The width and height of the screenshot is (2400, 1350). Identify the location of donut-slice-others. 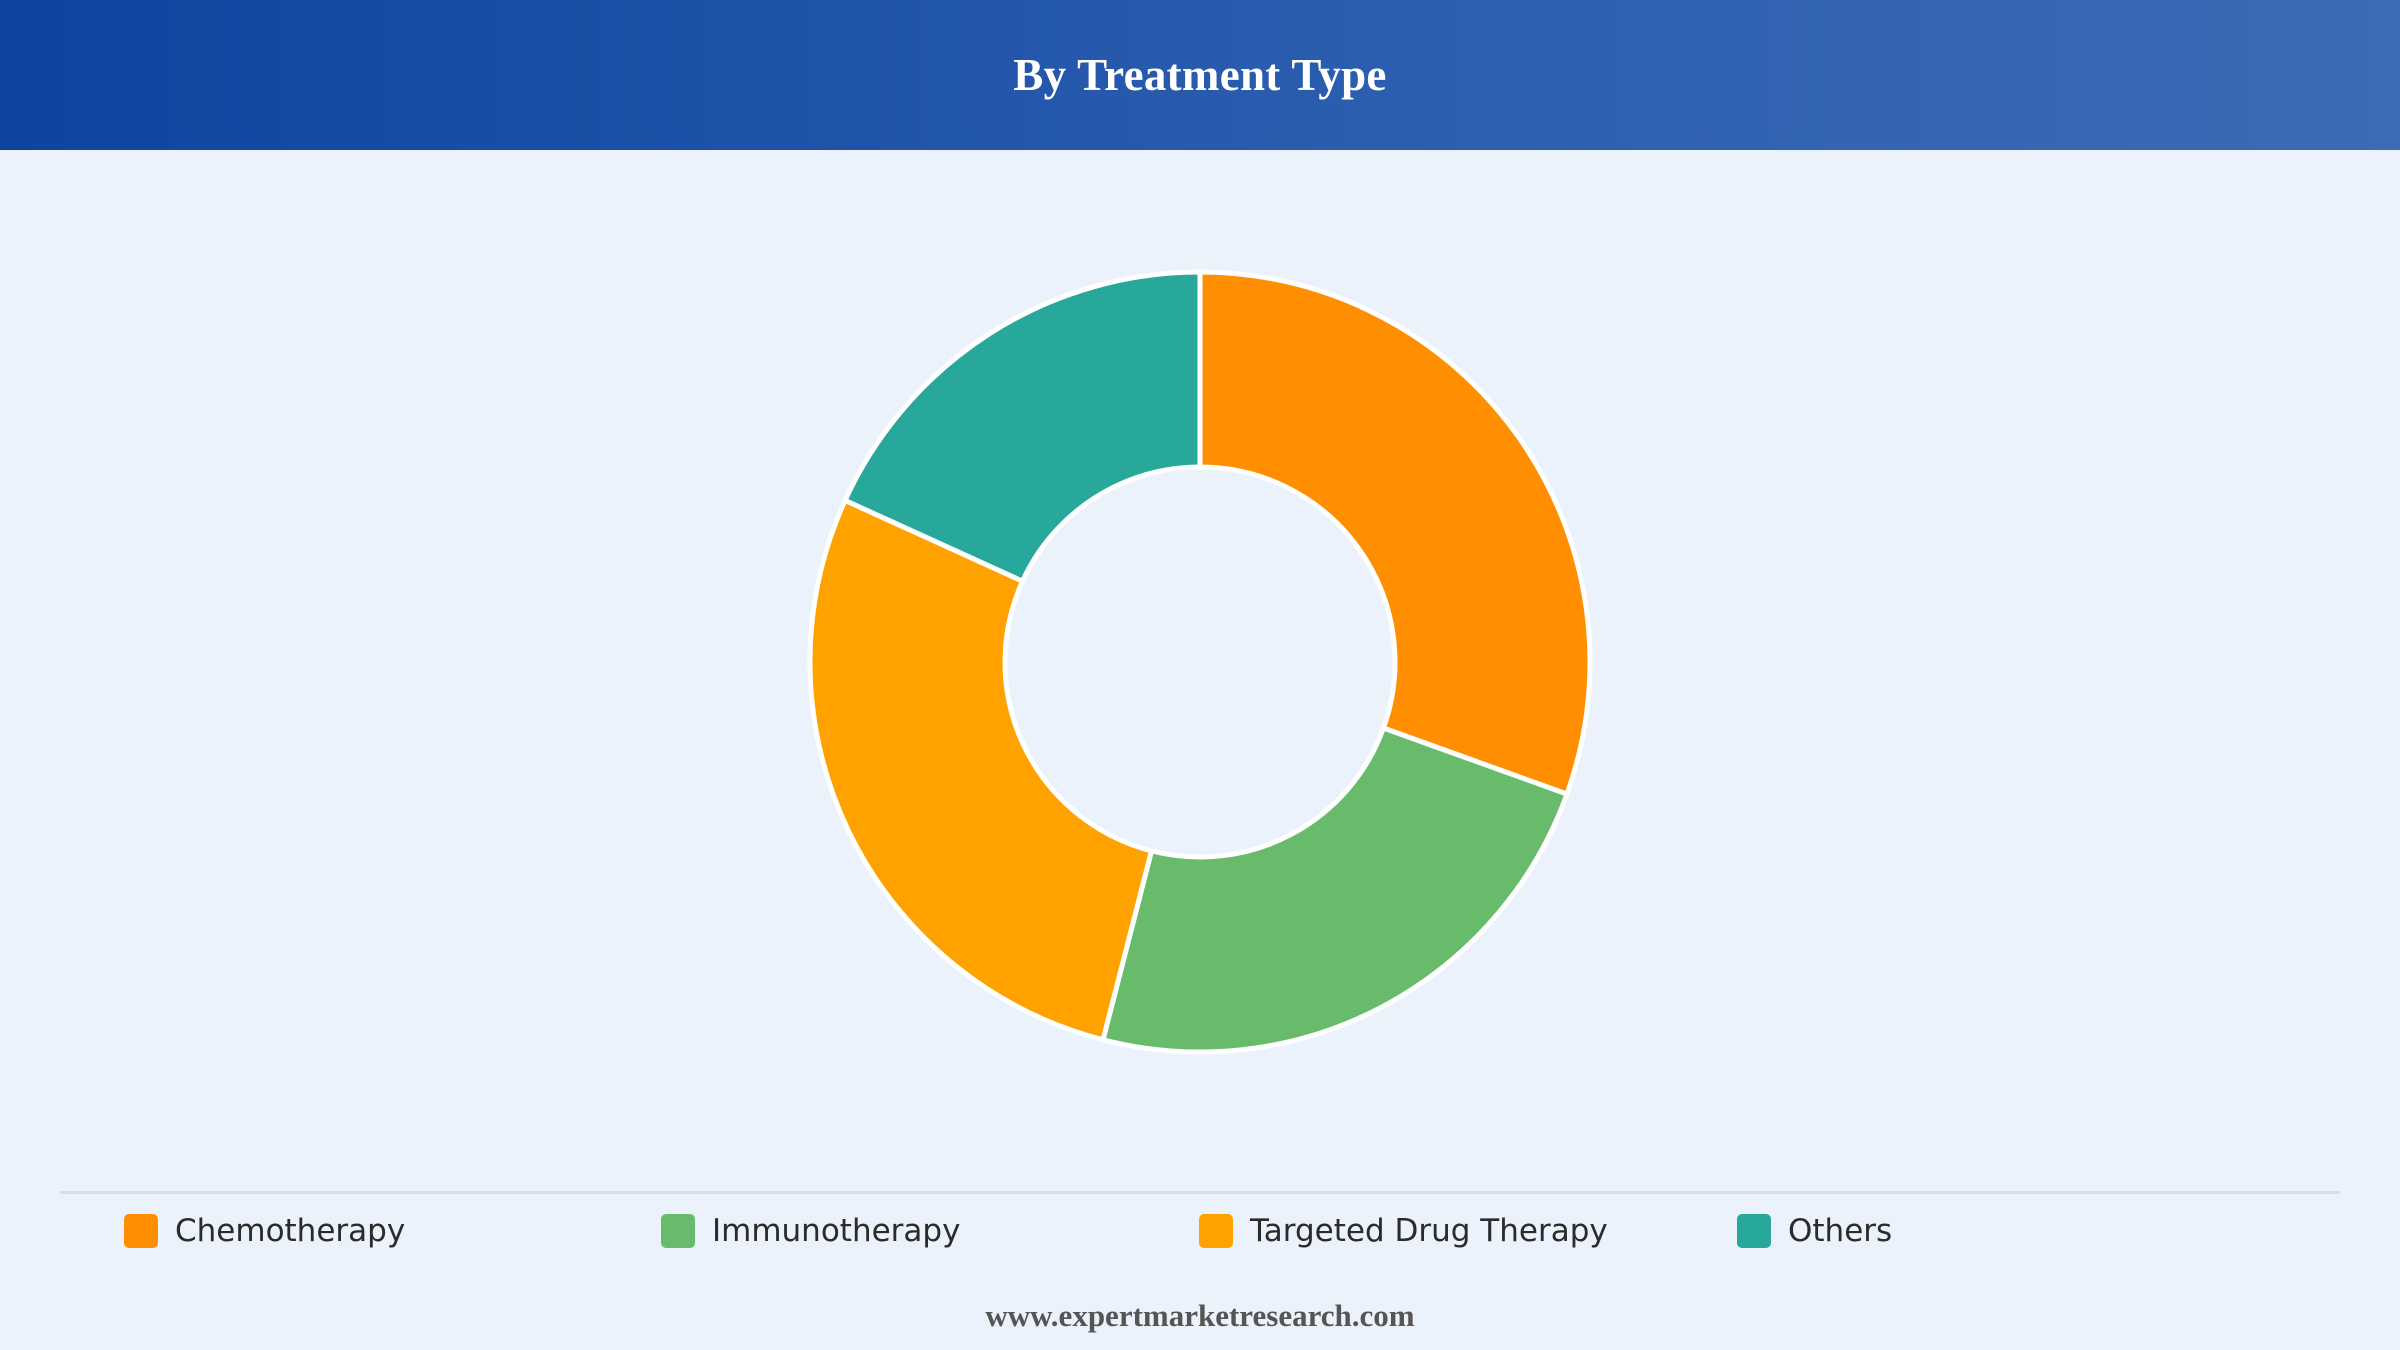
(1022, 426).